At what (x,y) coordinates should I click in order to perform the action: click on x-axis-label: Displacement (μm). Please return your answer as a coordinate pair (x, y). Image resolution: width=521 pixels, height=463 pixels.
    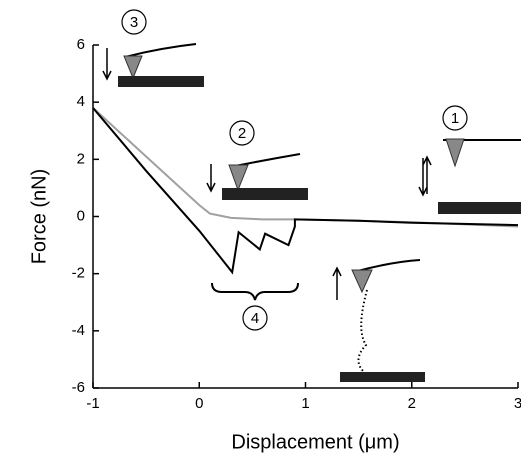
    Looking at the image, I should click on (315, 442).